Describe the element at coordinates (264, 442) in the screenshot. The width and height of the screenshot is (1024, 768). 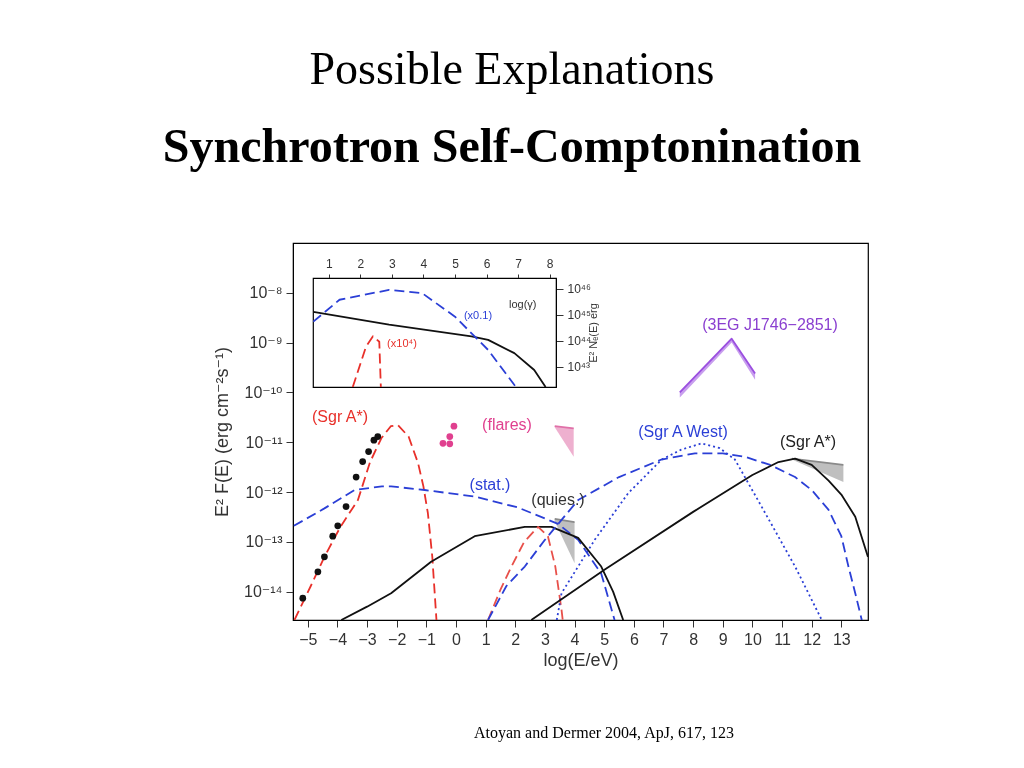
I see `y-tick-label: 10⁻¹¹` at that location.